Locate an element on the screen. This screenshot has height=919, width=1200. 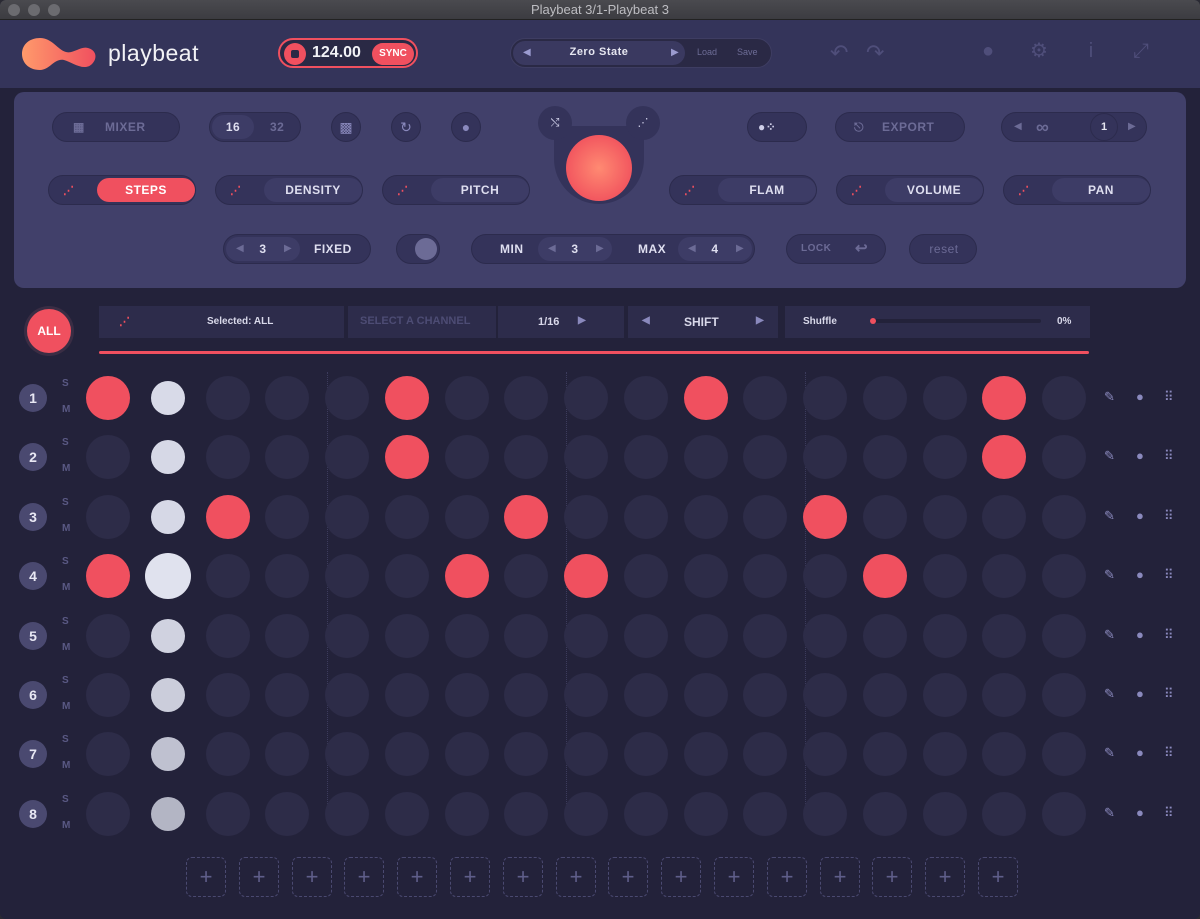
zoom-window-button is located at coordinates (54, 10).